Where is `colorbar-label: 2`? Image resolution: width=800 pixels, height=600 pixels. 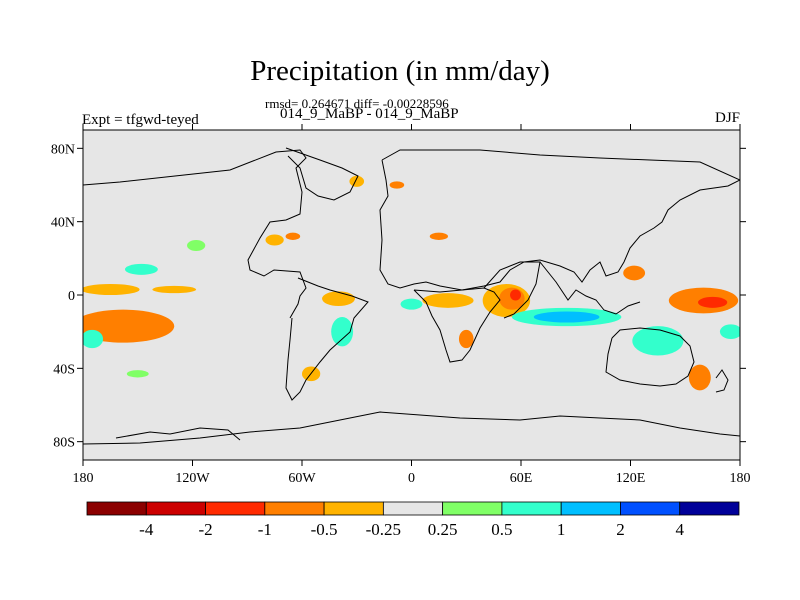 colorbar-label: 2 is located at coordinates (620, 529).